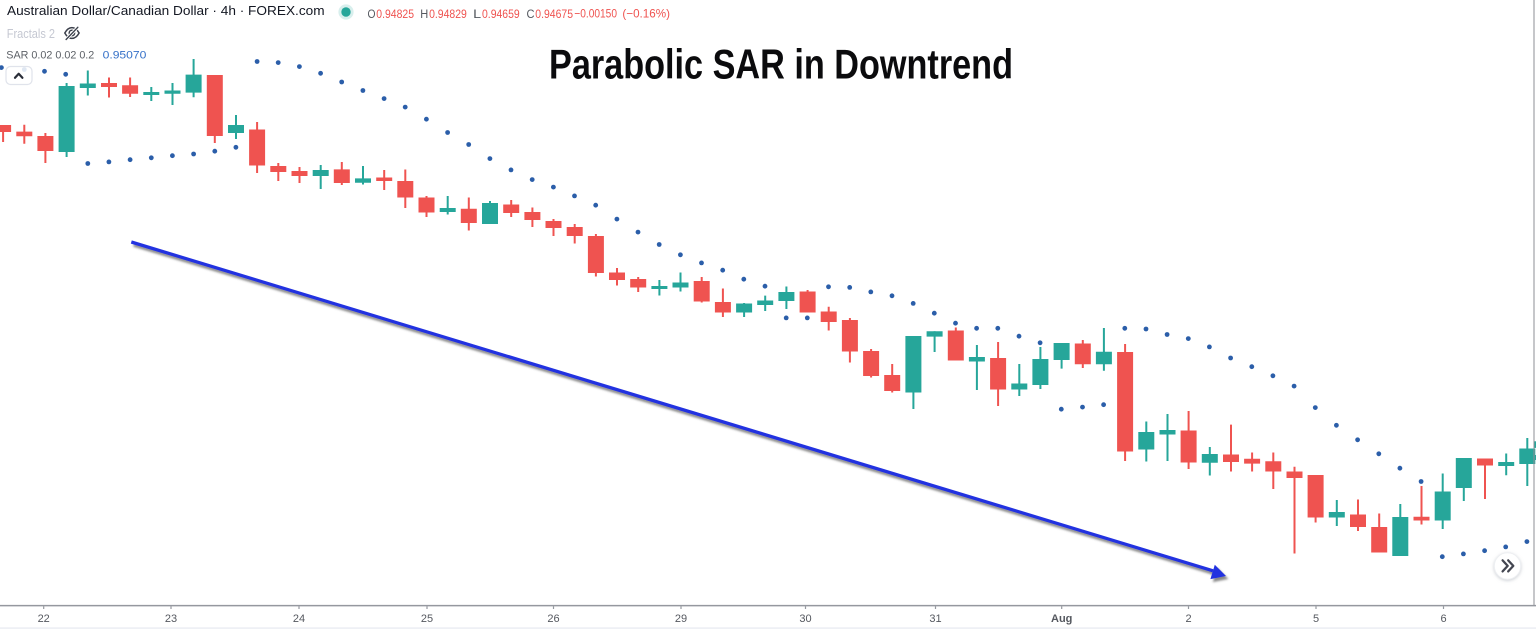 The width and height of the screenshot is (1536, 634). I want to click on svg-text: Aug, so click(1061, 619).